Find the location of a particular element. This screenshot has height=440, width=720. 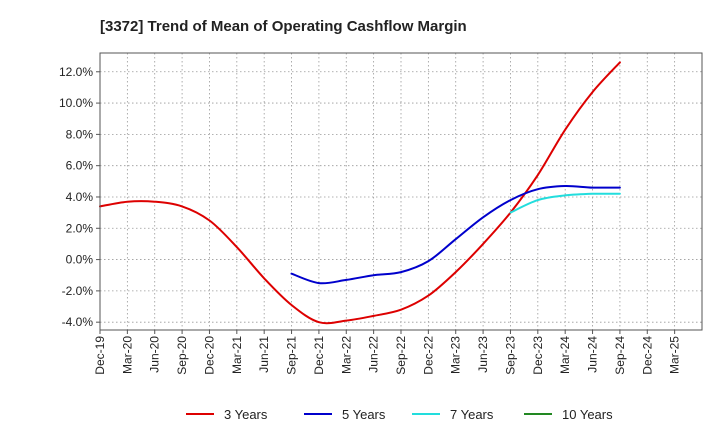

x-tick-label: Jun-21 is located at coordinates (264, 354).